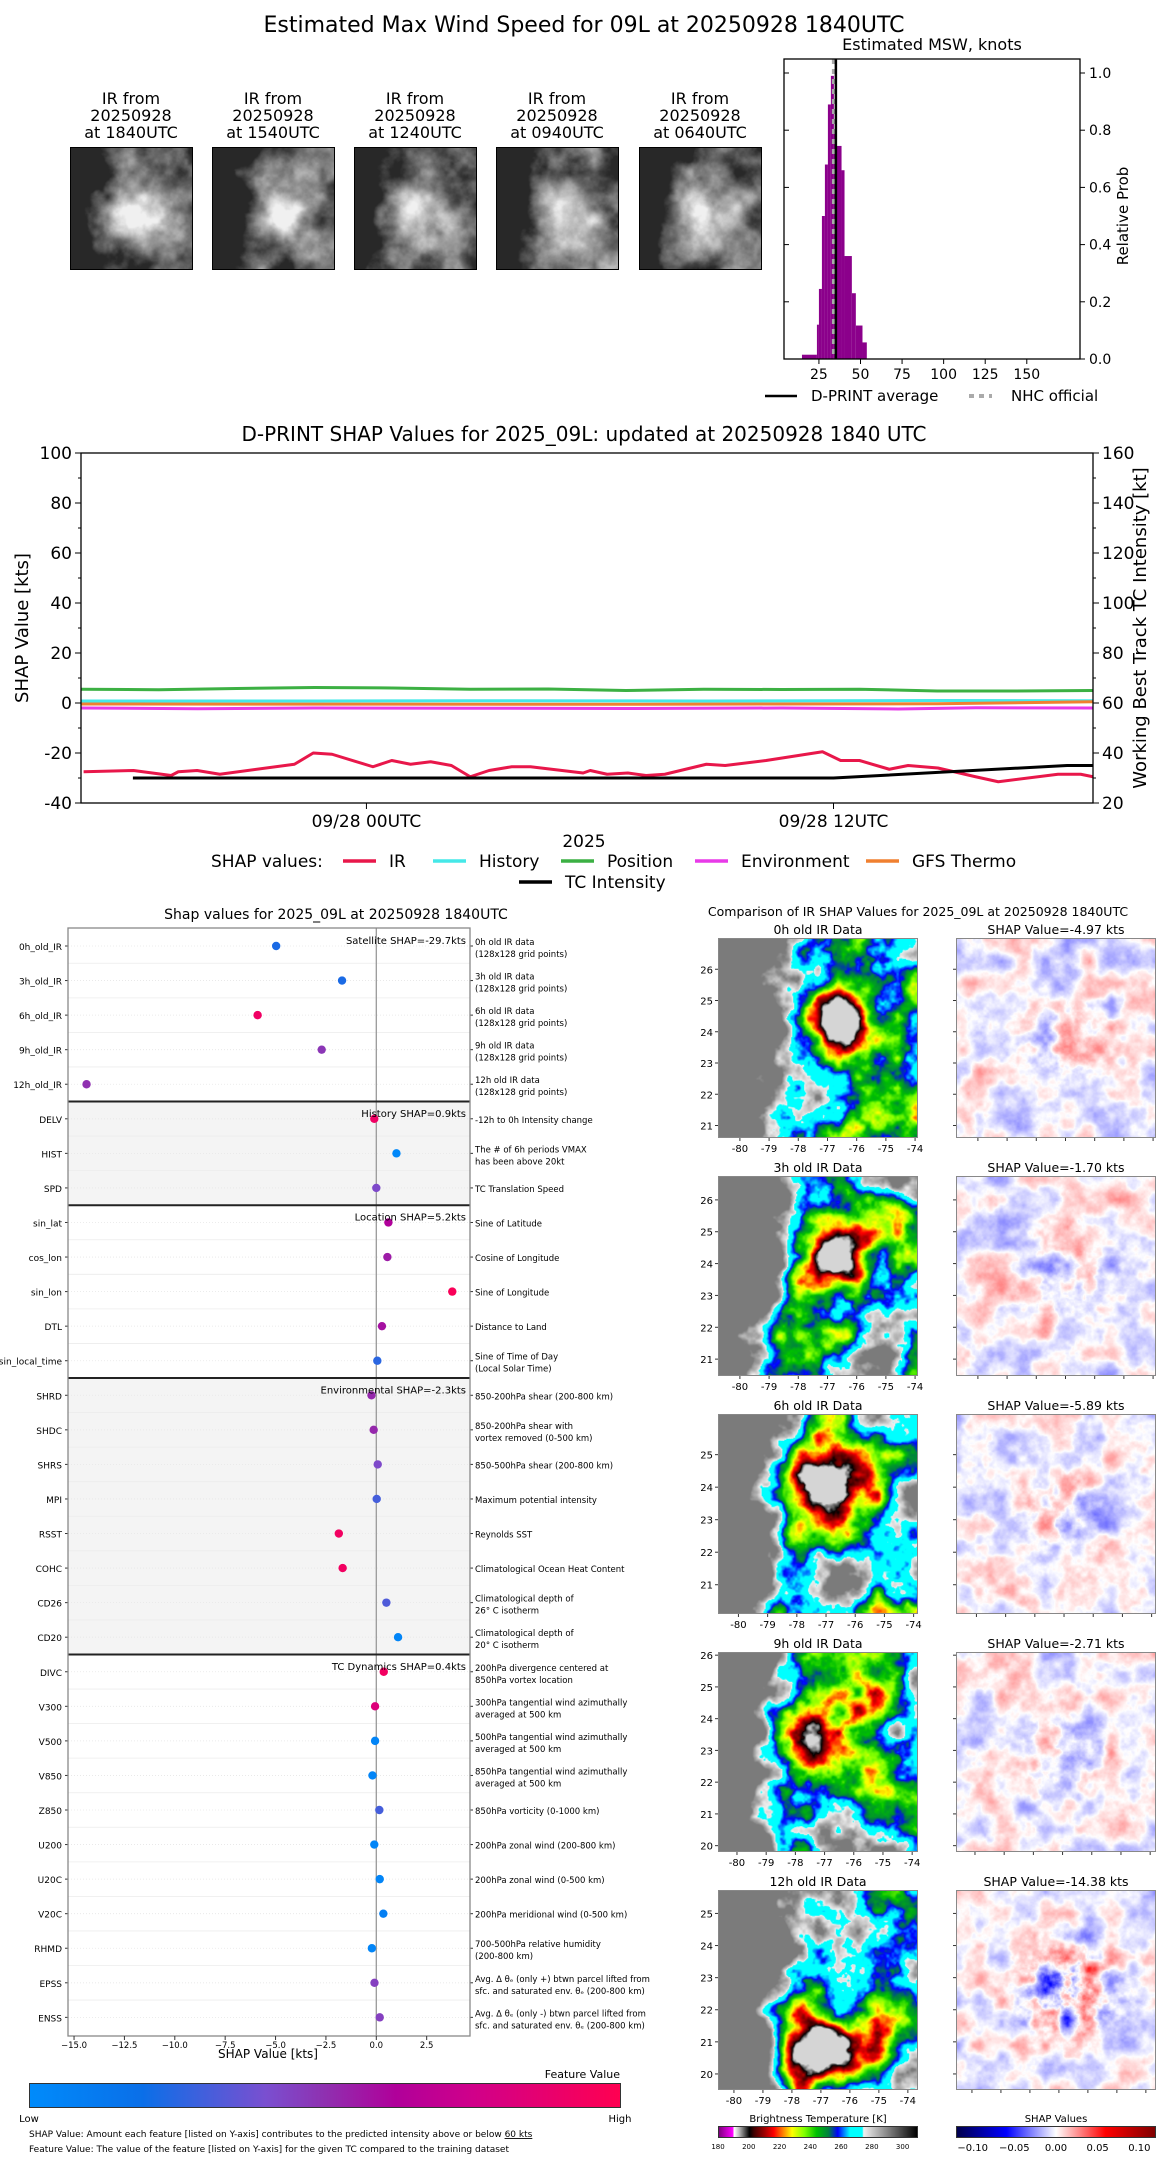 The height and width of the screenshot is (2158, 1168). Describe the element at coordinates (51, 1777) in the screenshot. I see `feature-label: V850` at that location.